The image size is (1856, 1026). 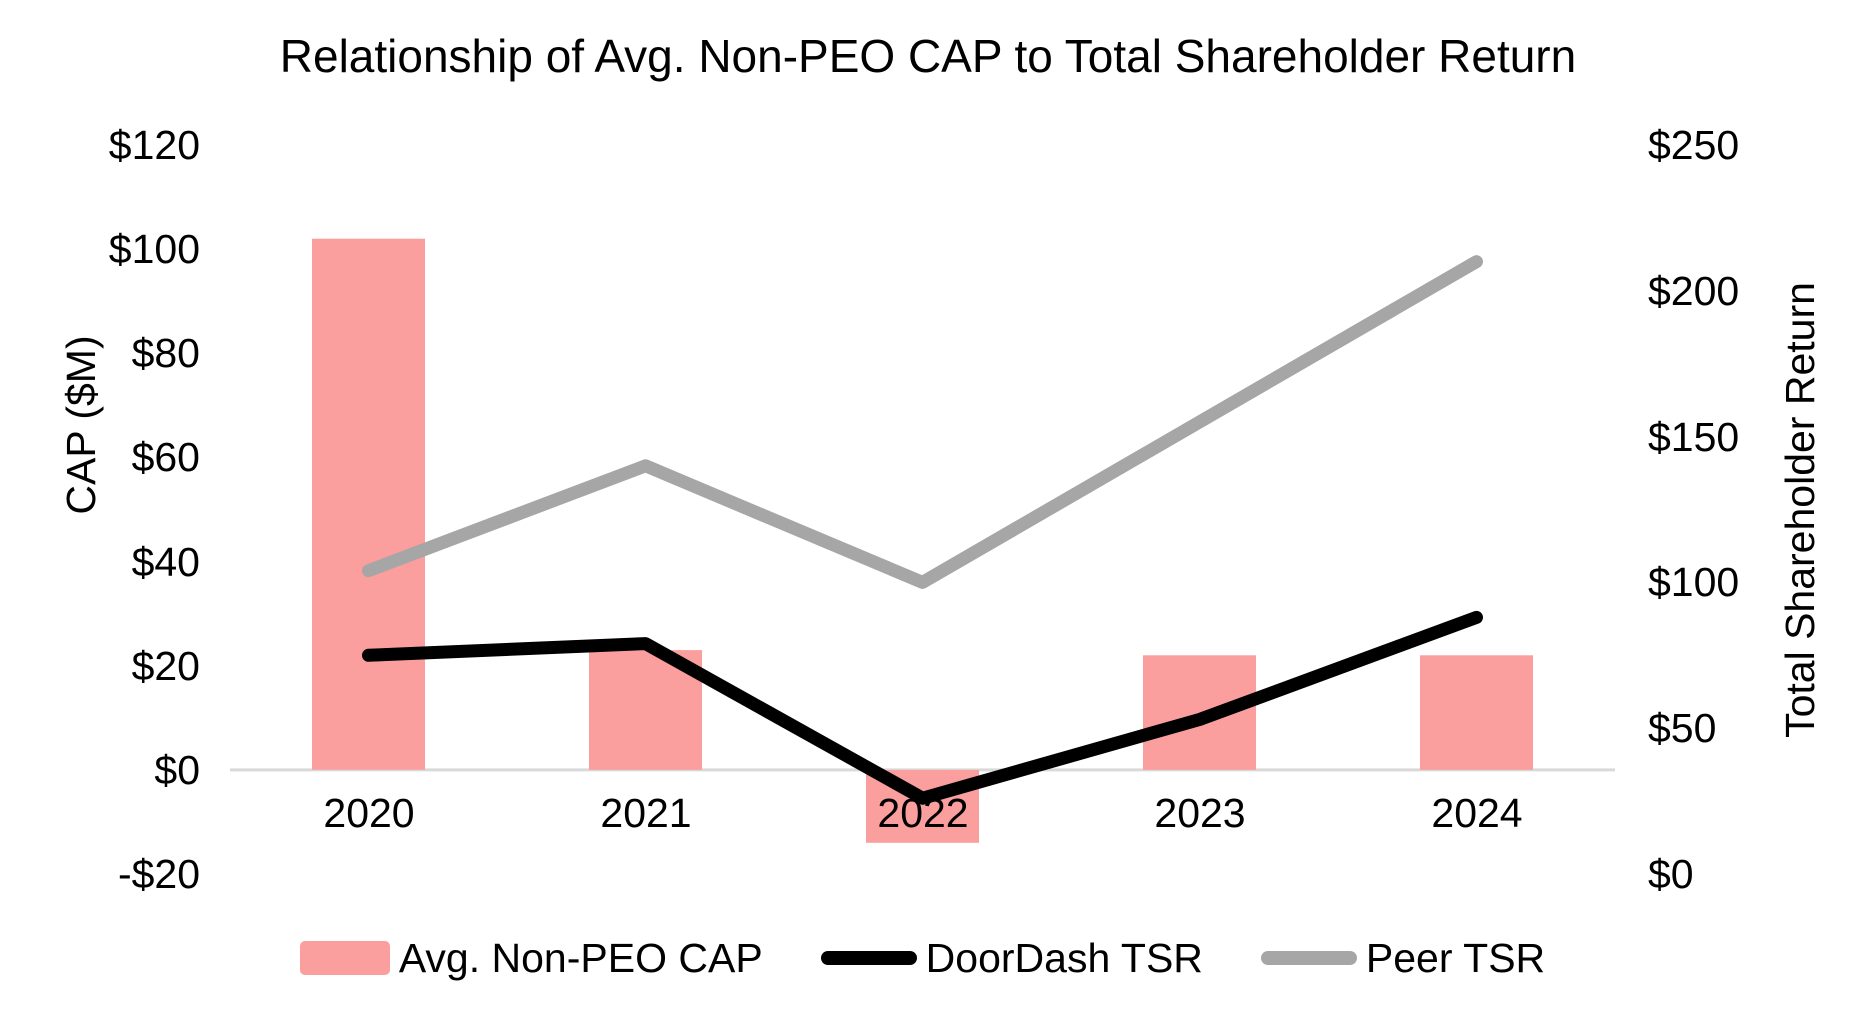 I want to click on chart-legend: Avg. Non-PEO CAP DoorDash TSR Peer TSR, so click(x=922, y=958).